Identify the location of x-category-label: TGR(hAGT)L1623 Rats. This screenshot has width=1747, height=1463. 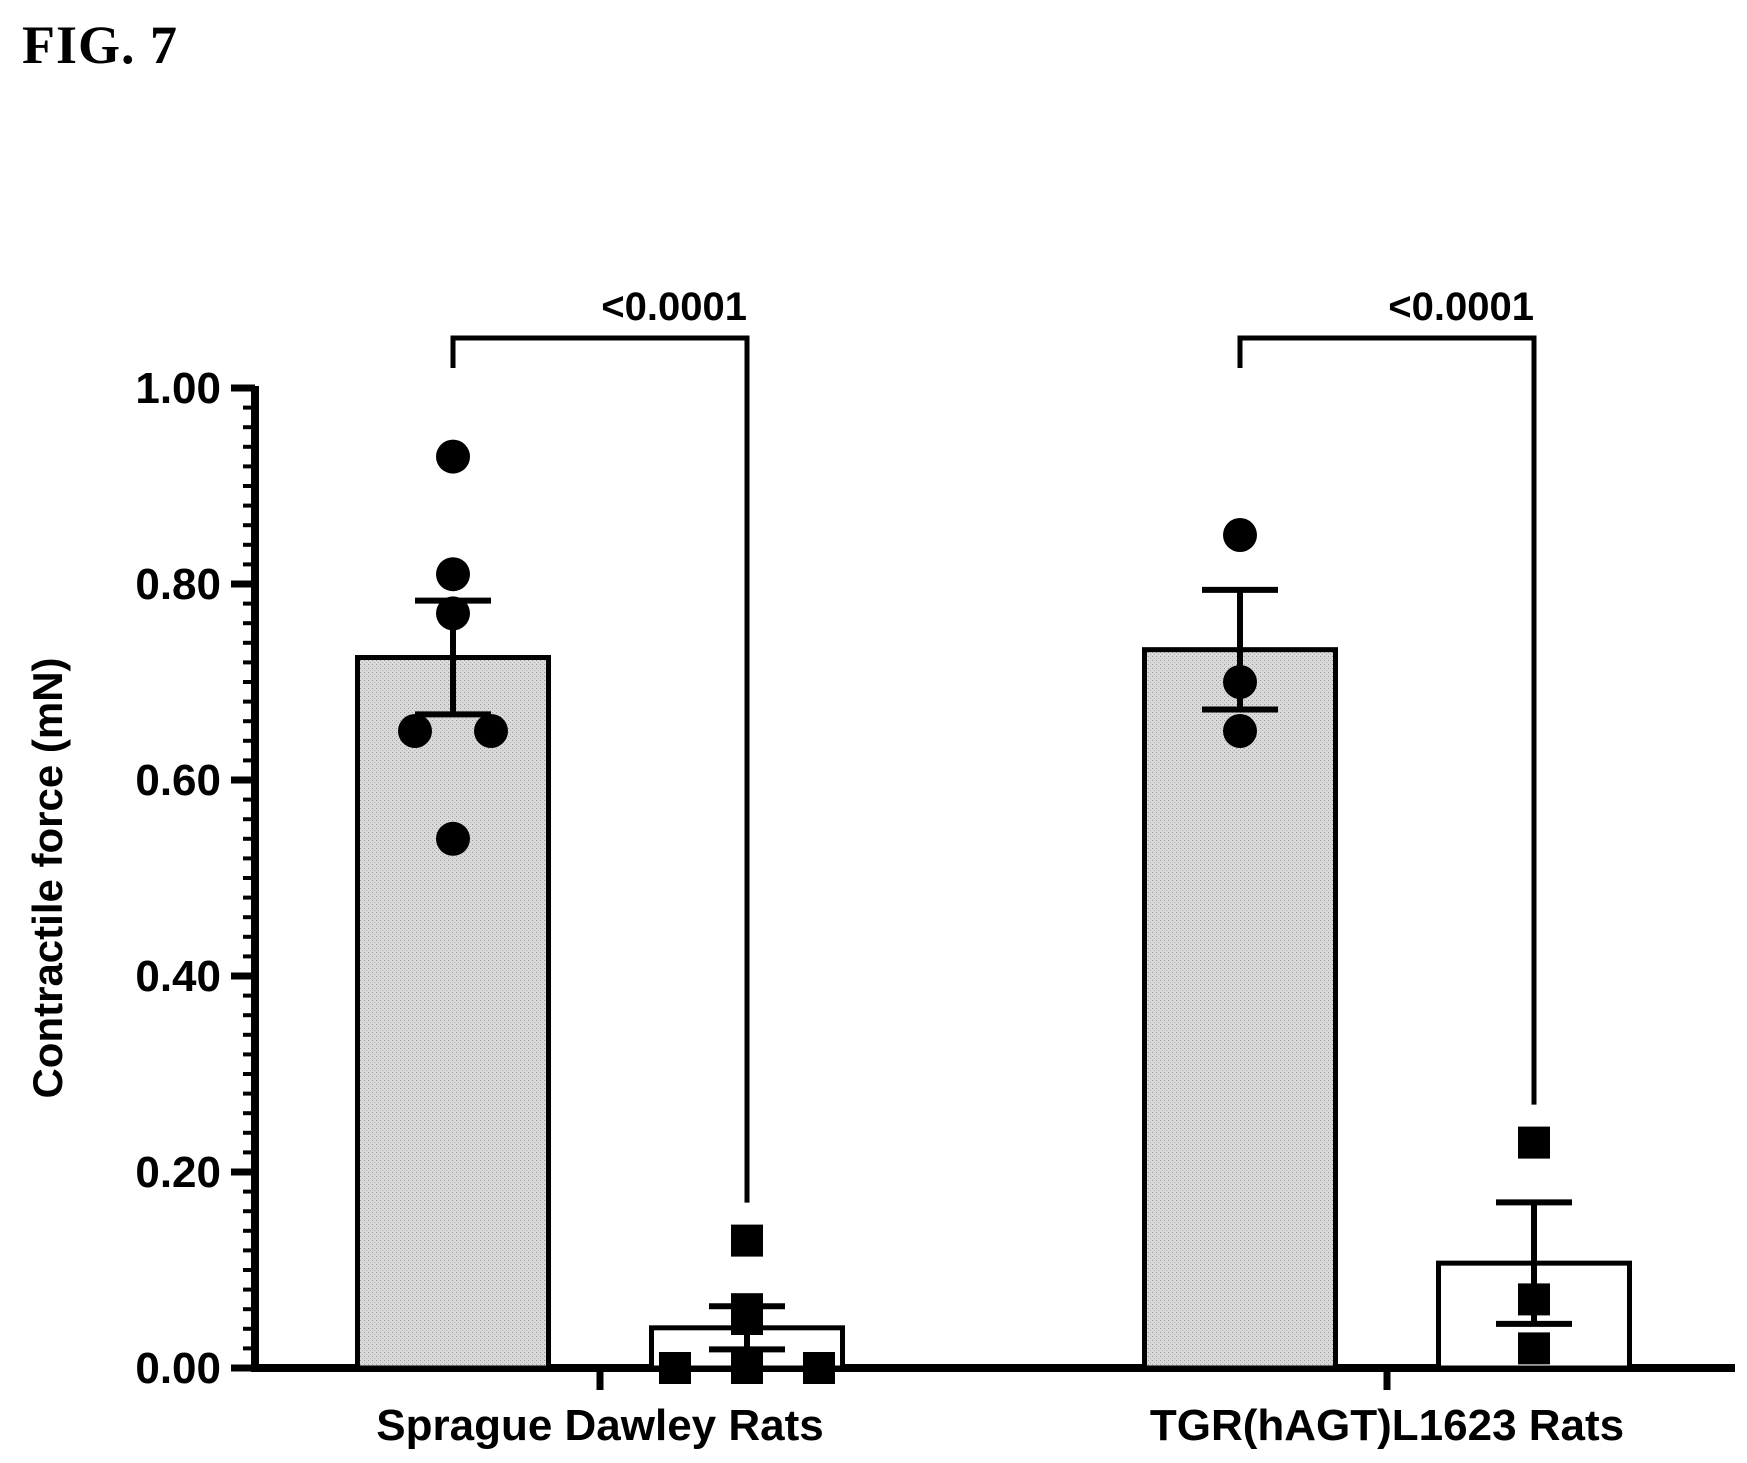
(1387, 1425).